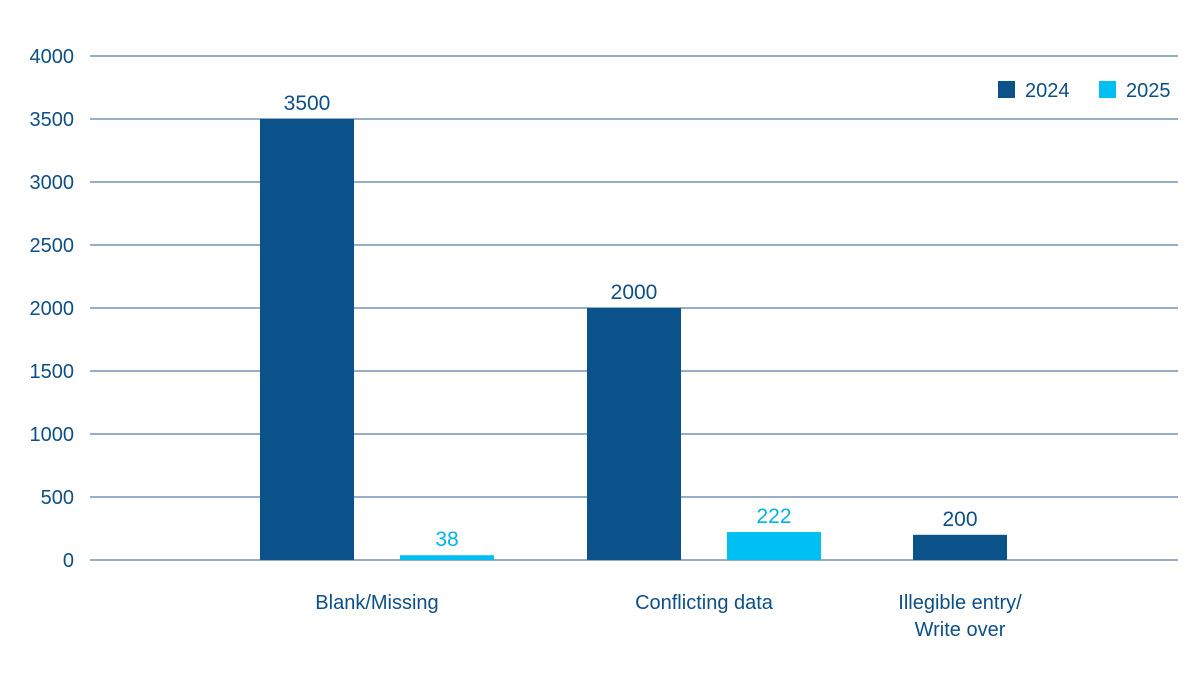  Describe the element at coordinates (52, 246) in the screenshot. I see `y-tick-label: 2500` at that location.